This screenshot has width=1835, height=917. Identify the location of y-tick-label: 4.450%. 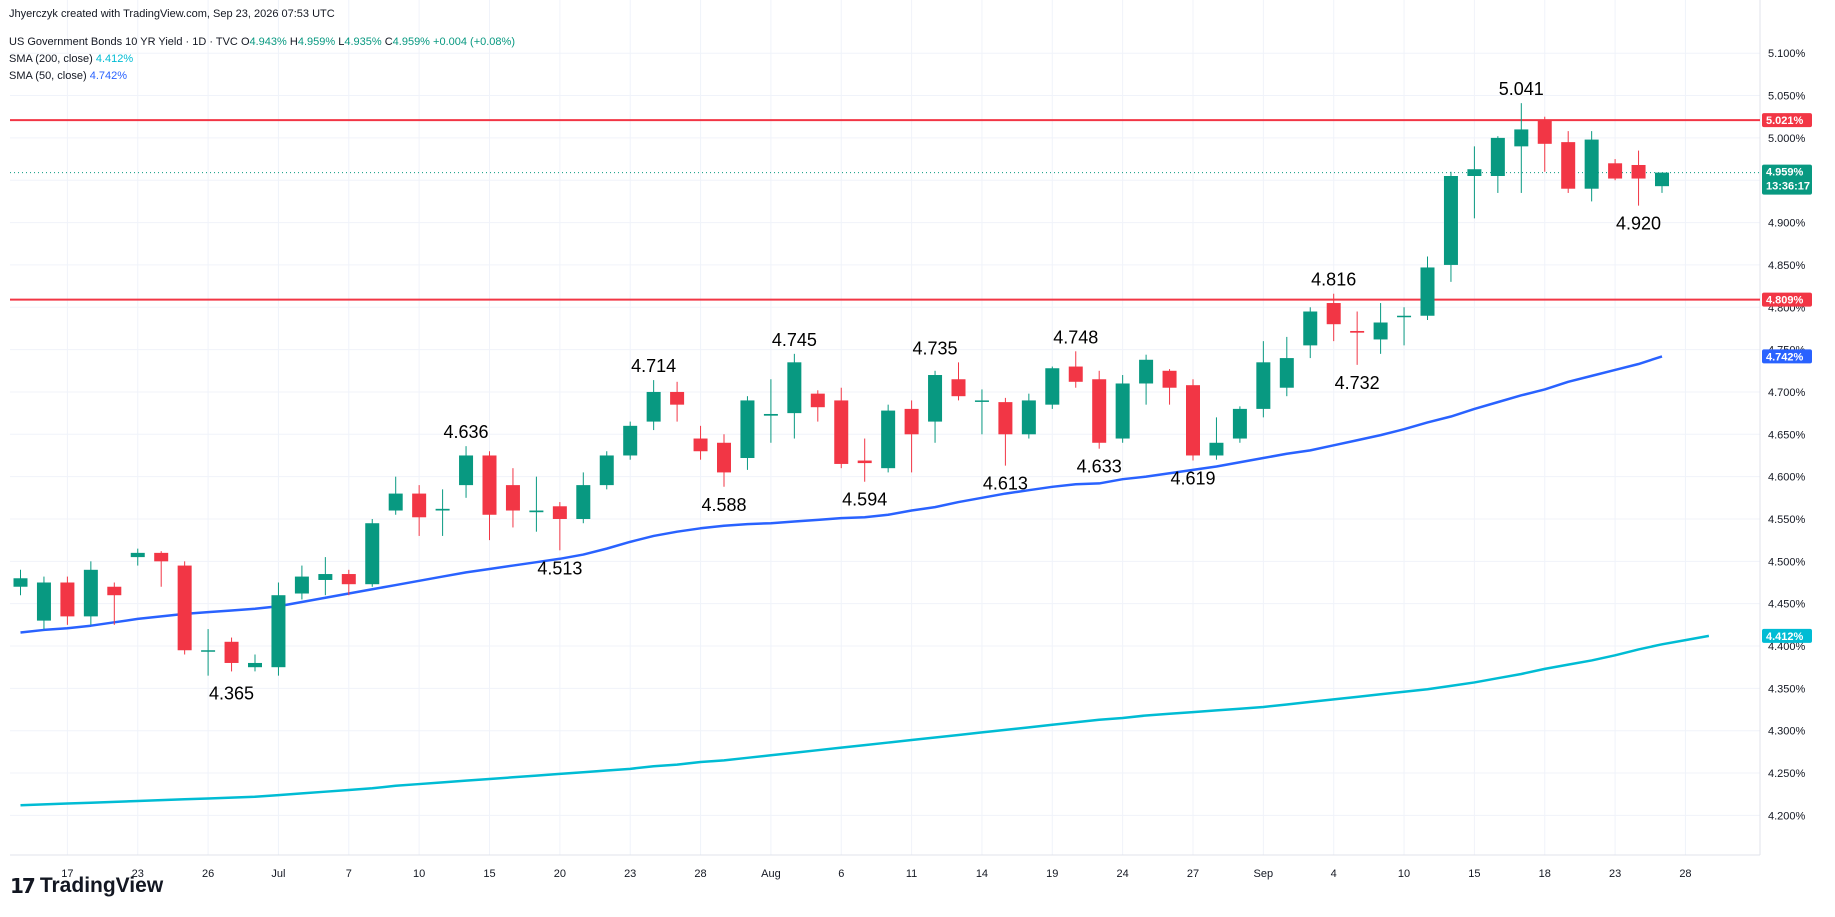
(1787, 605).